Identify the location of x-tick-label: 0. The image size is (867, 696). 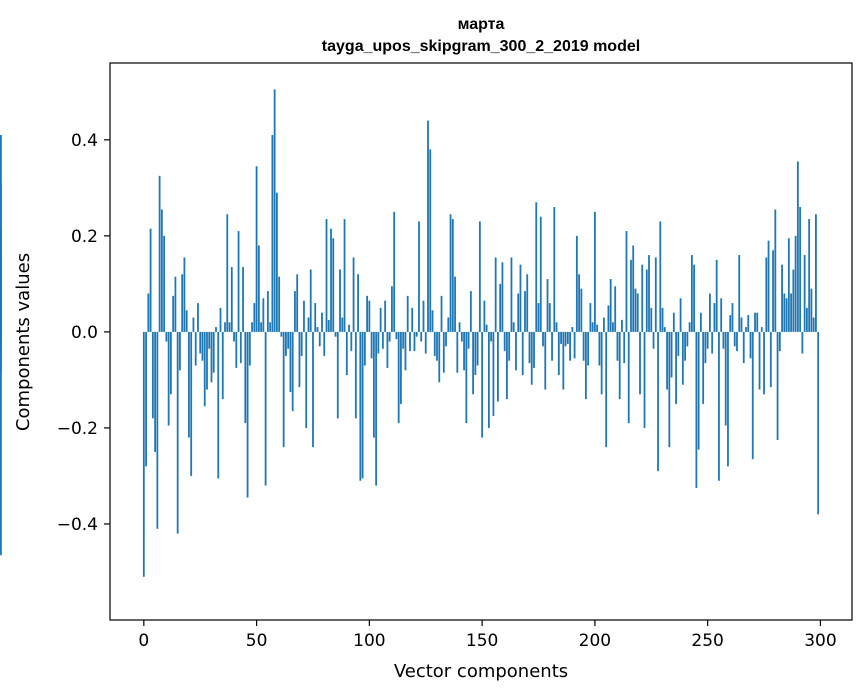
(143, 641).